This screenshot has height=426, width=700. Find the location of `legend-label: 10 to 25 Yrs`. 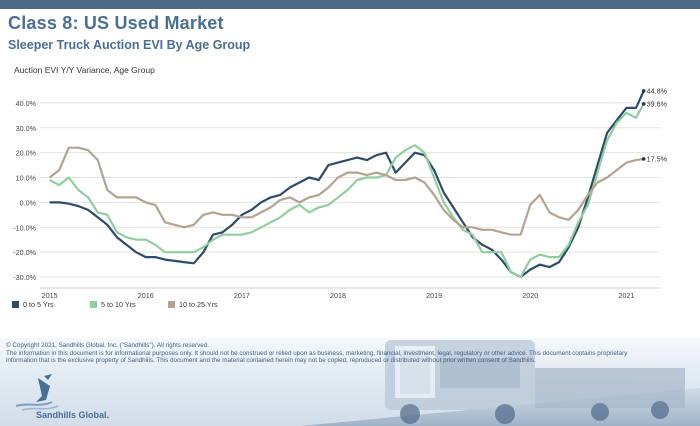

legend-label: 10 to 25 Yrs is located at coordinates (198, 304).